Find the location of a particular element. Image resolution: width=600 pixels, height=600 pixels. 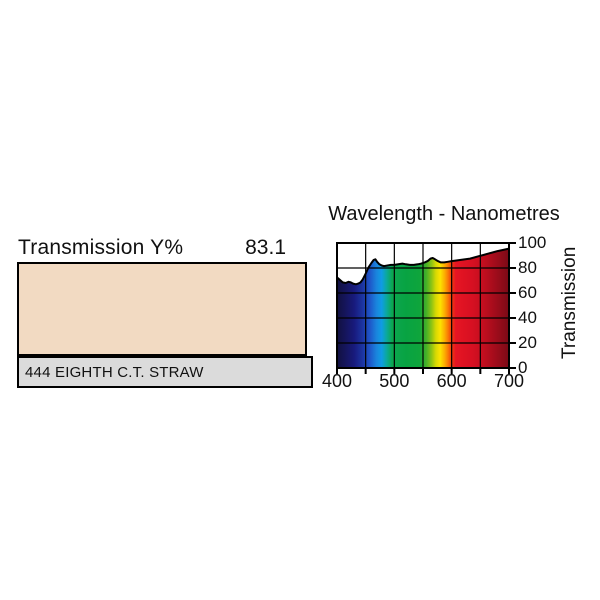

spectrum-transmission-chart is located at coordinates (426, 308).